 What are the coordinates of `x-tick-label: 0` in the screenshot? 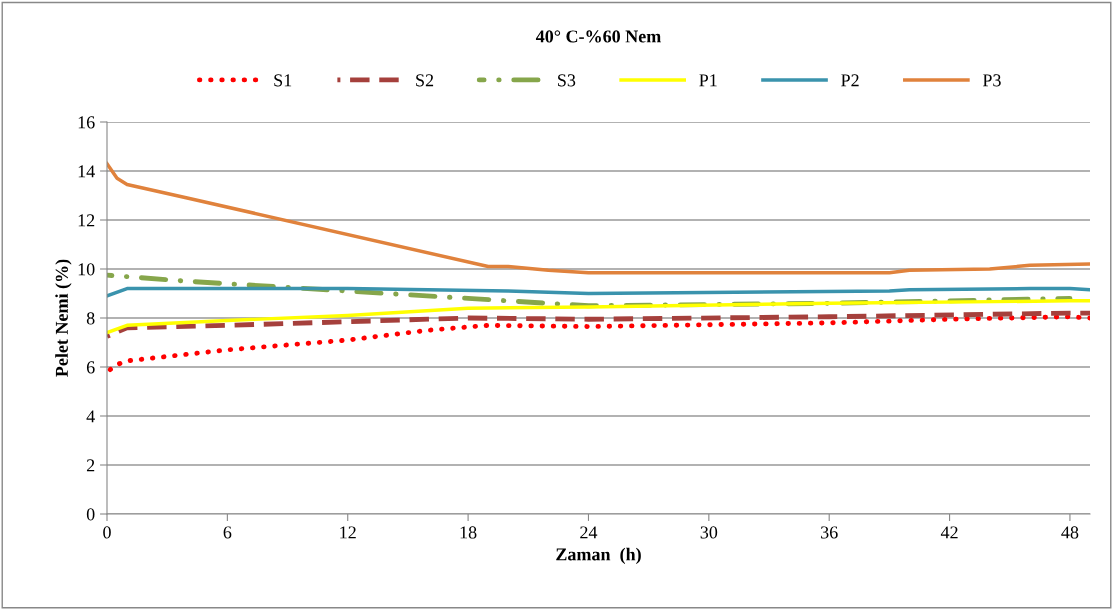 It's located at (107, 532).